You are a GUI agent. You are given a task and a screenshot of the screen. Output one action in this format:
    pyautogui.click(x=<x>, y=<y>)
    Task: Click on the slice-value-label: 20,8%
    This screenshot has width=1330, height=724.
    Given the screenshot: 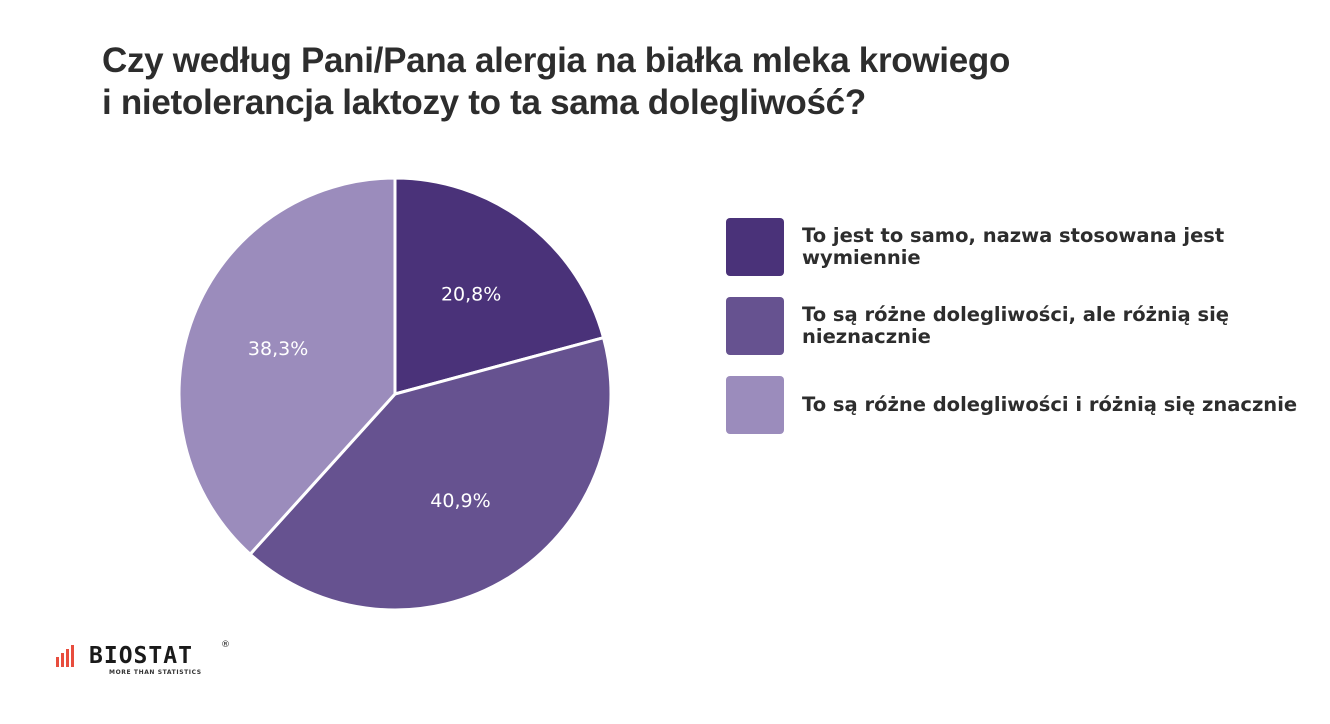 What is the action you would take?
    pyautogui.click(x=471, y=295)
    